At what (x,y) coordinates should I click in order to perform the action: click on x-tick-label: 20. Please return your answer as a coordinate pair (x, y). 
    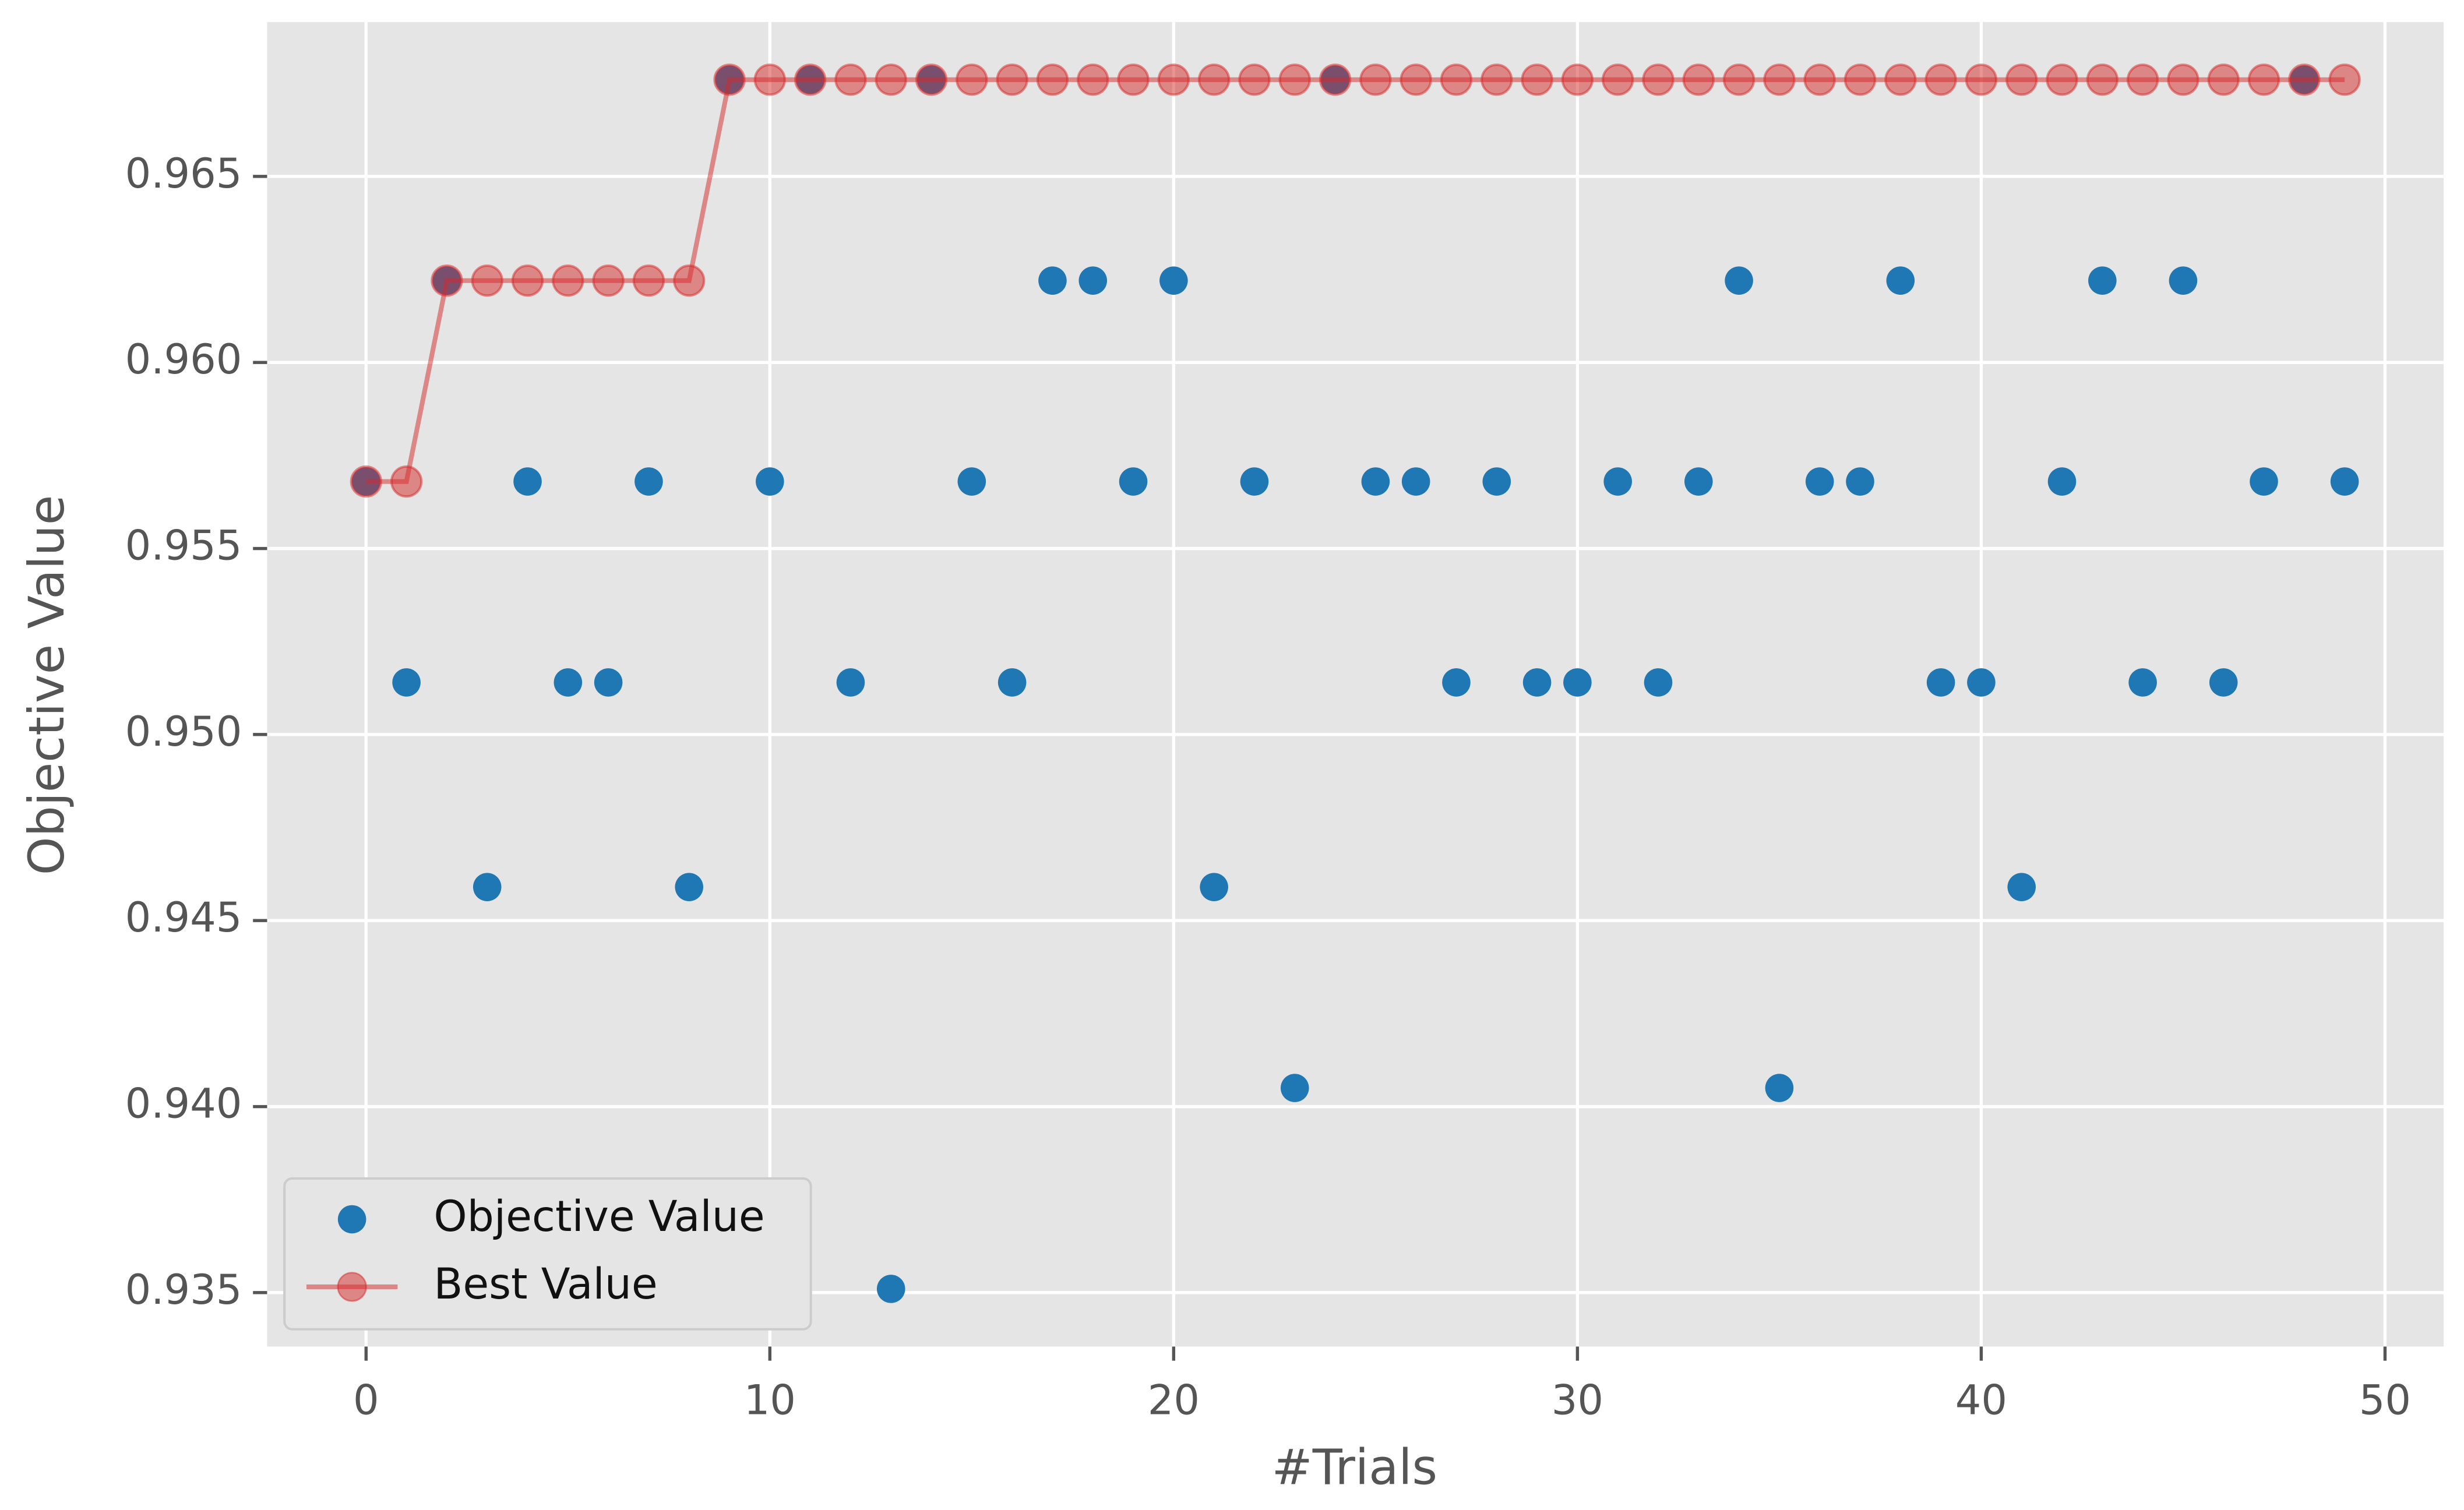
    Looking at the image, I should click on (1174, 1400).